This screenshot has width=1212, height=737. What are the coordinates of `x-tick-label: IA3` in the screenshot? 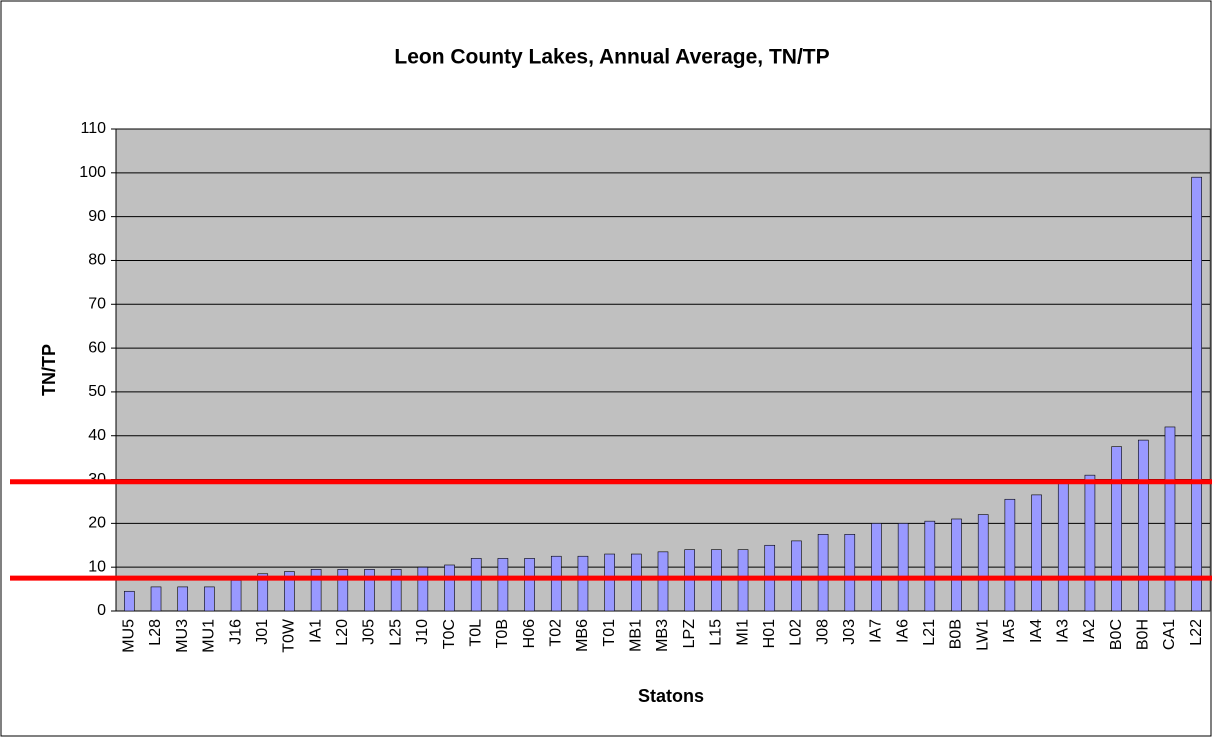 It's located at (1062, 631).